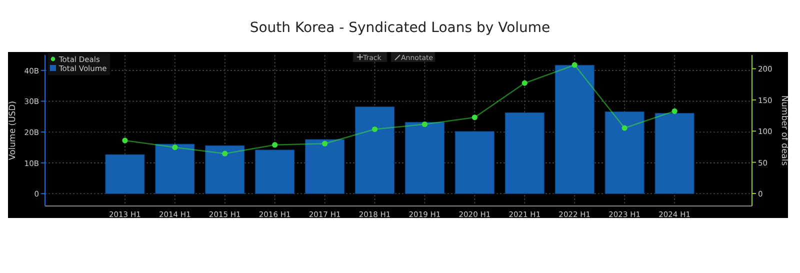 This screenshot has width=800, height=273. What do you see at coordinates (784, 130) in the screenshot?
I see `y2-axis-title: Number of deals` at bounding box center [784, 130].